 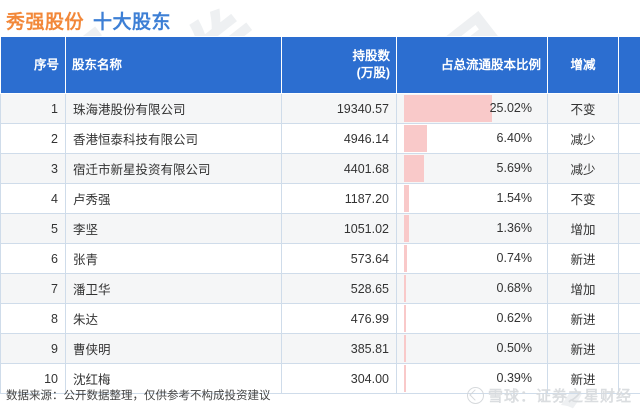 What do you see at coordinates (173, 348) in the screenshot?
I see `cell-holder-name: 曹侠明` at bounding box center [173, 348].